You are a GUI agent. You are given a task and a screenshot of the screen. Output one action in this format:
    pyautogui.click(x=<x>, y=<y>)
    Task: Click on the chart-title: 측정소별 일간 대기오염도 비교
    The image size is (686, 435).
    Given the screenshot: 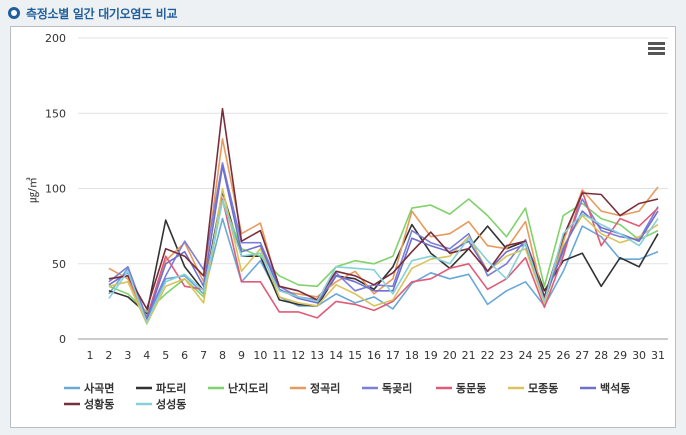 What is the action you would take?
    pyautogui.click(x=102, y=13)
    